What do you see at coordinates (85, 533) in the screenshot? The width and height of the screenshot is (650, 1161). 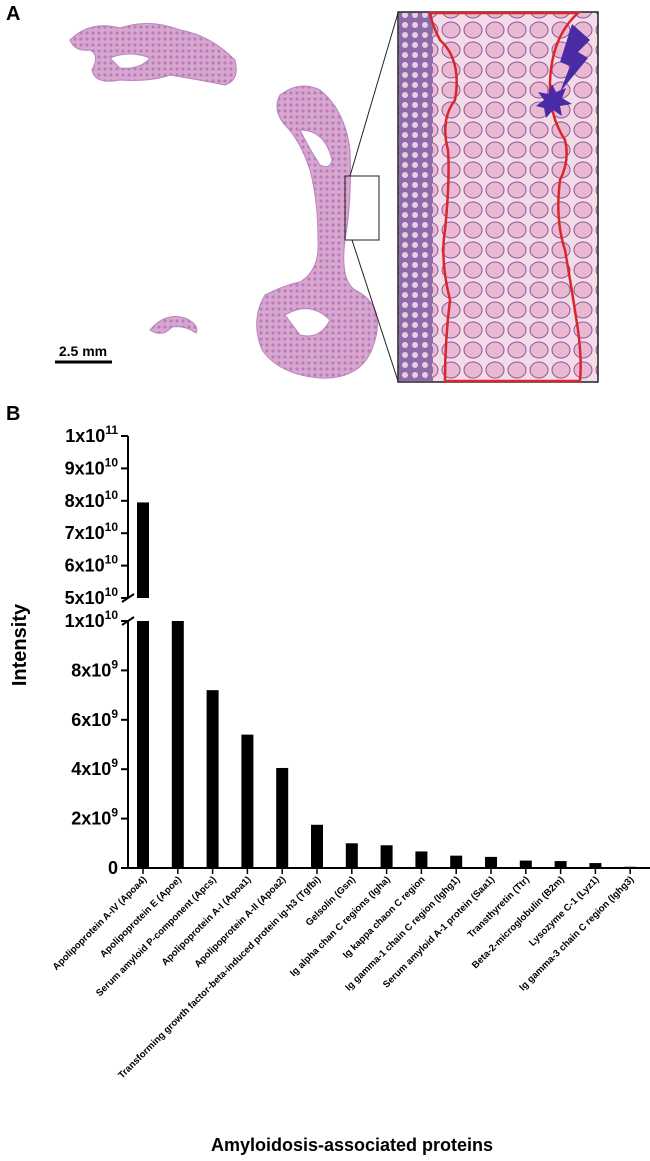 I see `y-tick-label-base: 7x10` at bounding box center [85, 533].